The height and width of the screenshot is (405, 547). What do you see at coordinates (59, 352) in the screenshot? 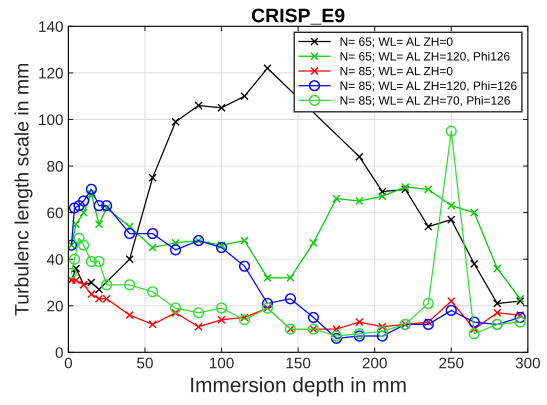
I see `y-tick-label: 0` at bounding box center [59, 352].